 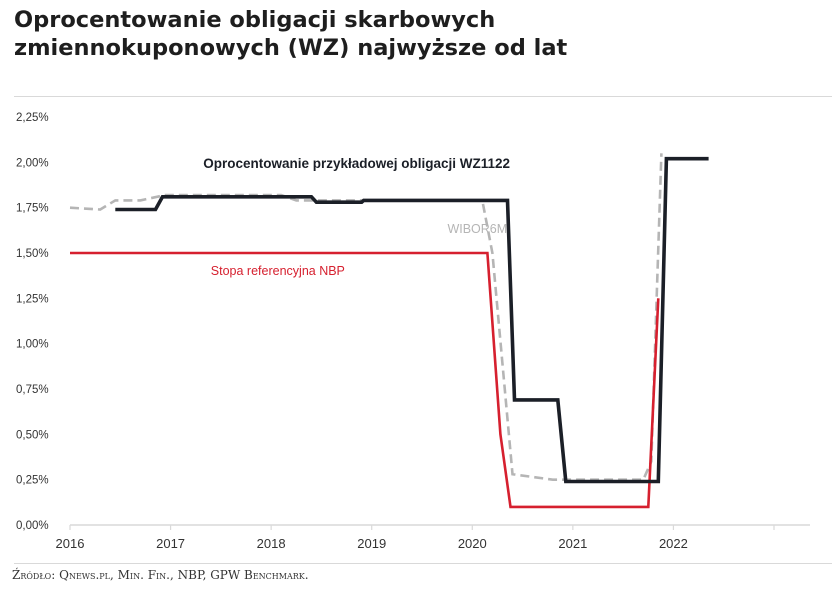 I want to click on x-tick-label: 2018, so click(x=271, y=543).